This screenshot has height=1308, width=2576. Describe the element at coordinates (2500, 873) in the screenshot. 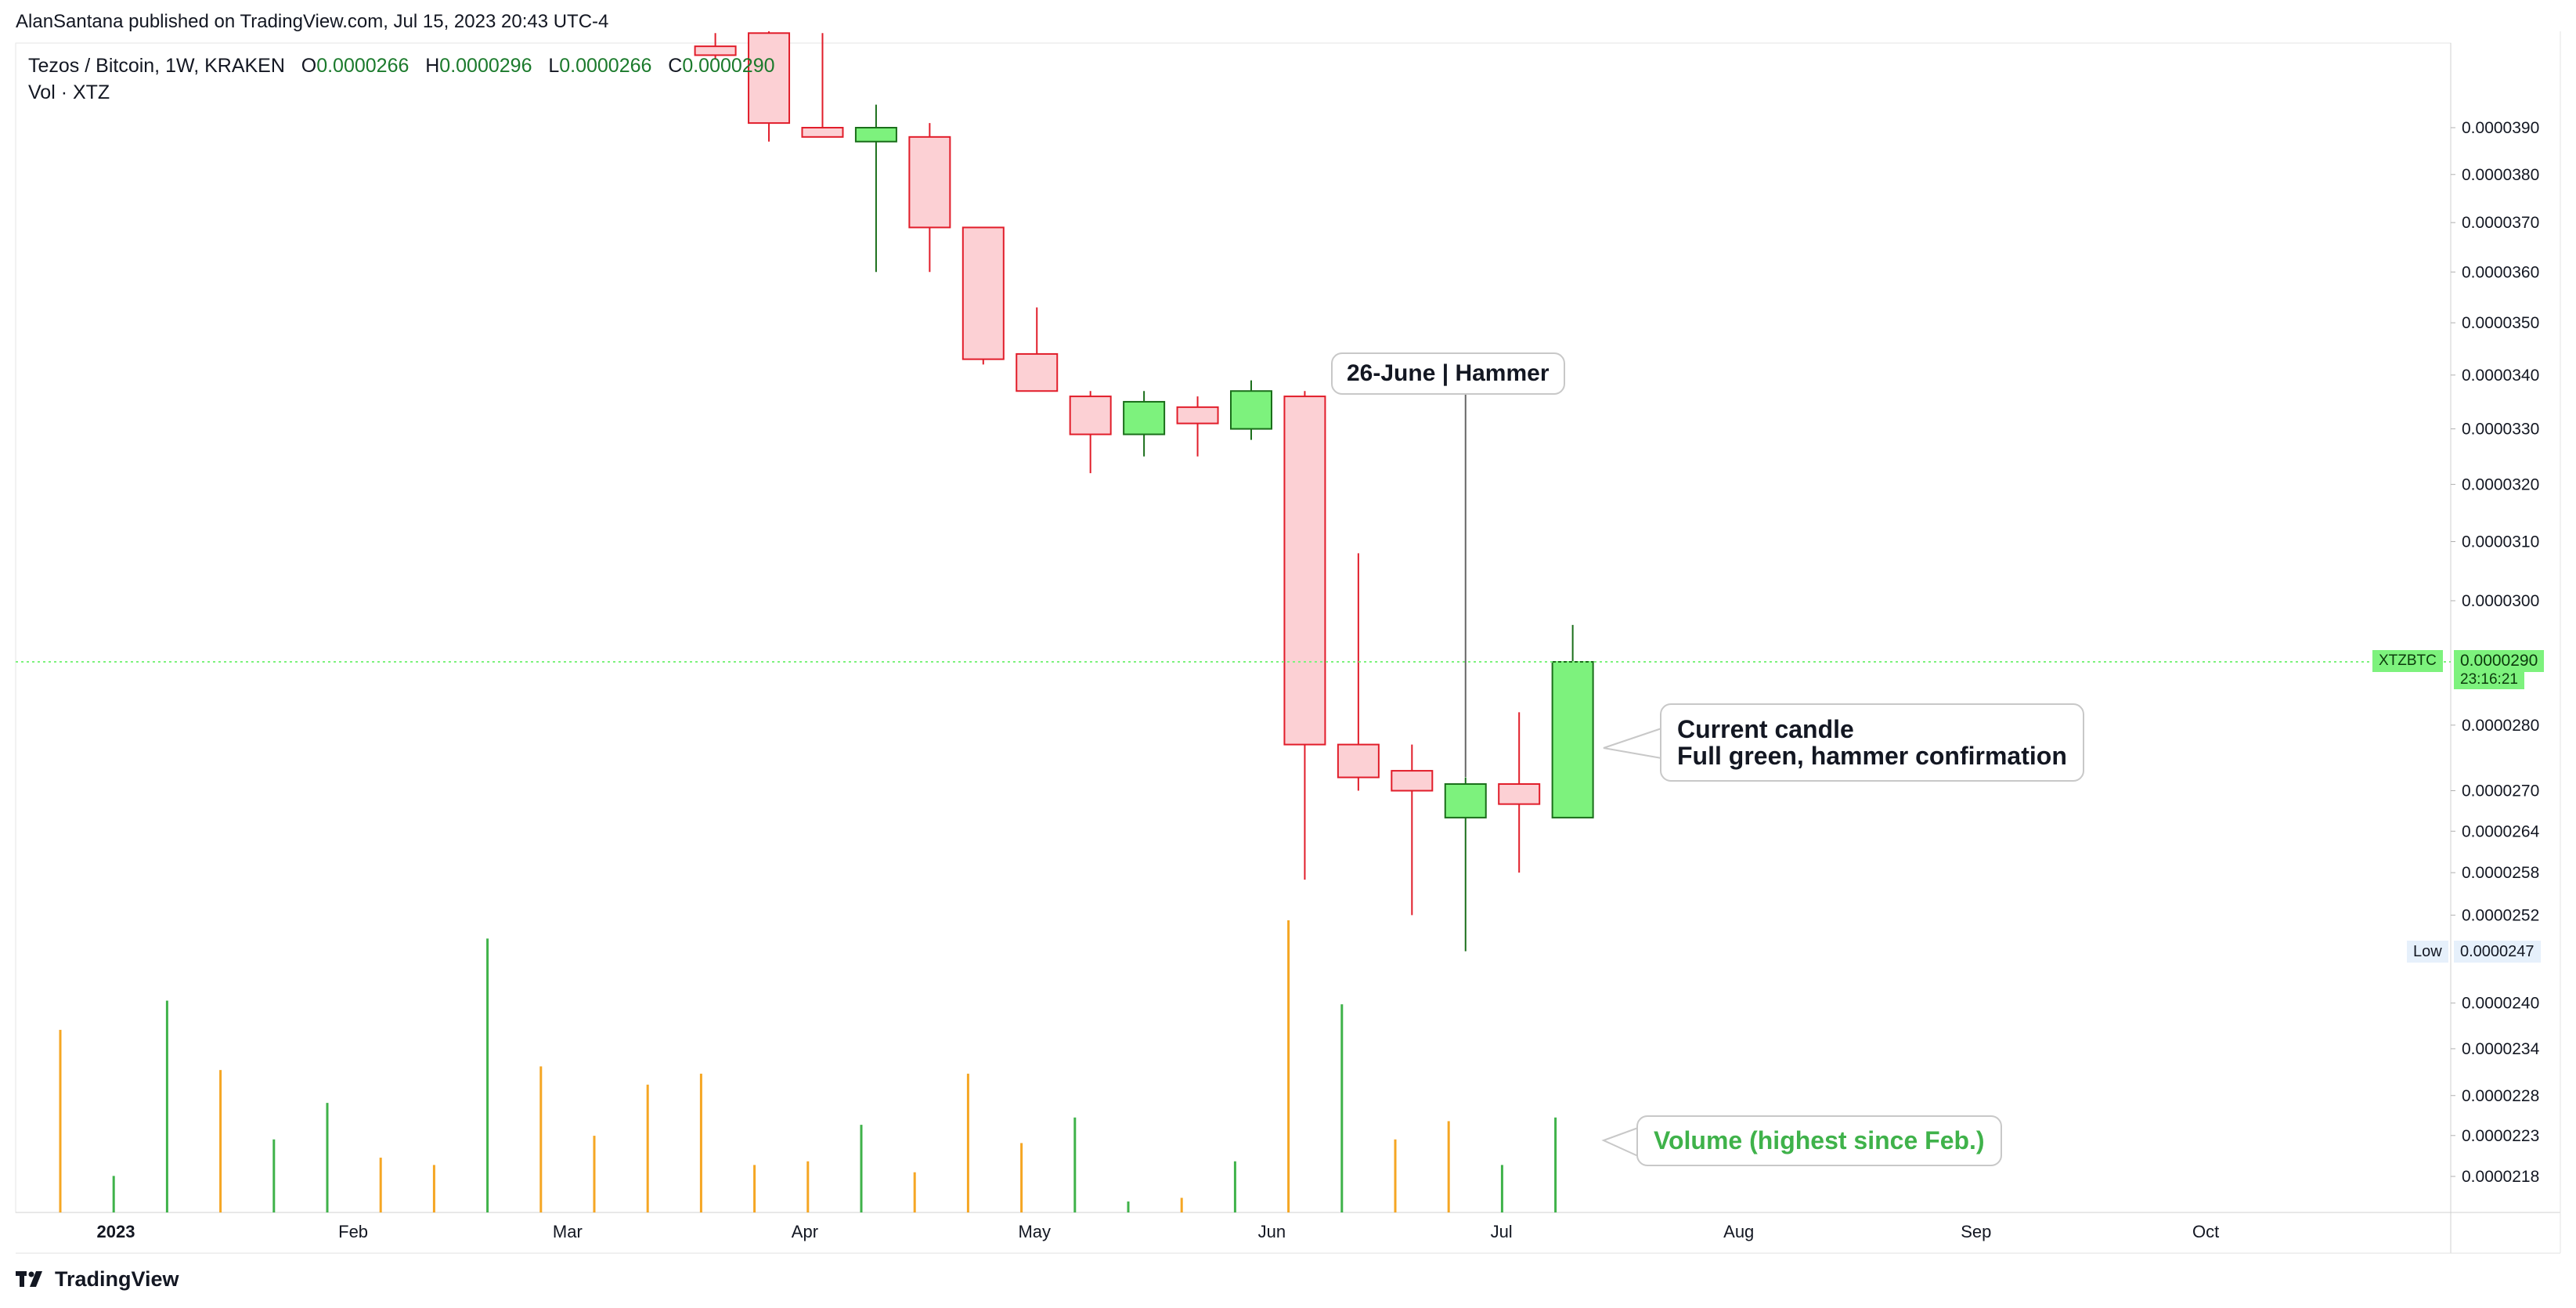

I see `price-tick-label: 0.0000258` at that location.